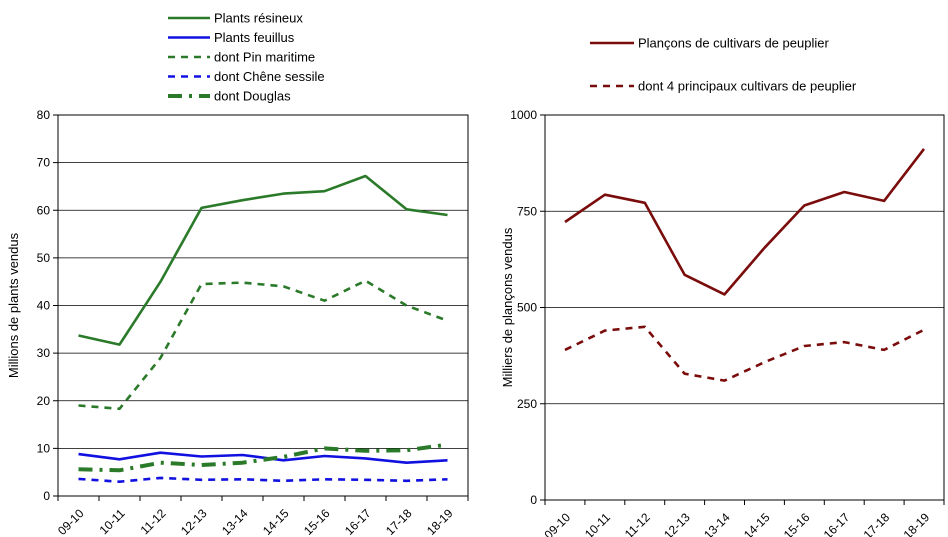  I want to click on y-tick-label: 20, so click(44, 401).